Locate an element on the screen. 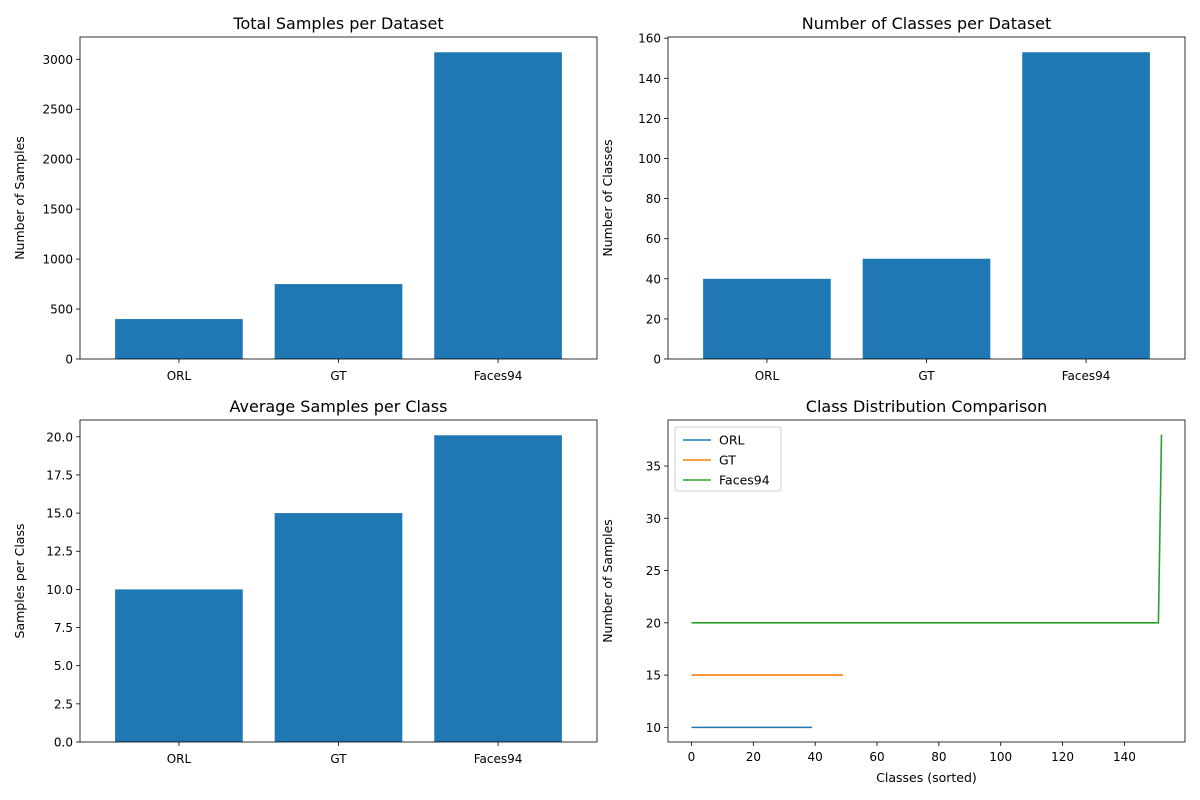  legend-label: GT is located at coordinates (727, 460).